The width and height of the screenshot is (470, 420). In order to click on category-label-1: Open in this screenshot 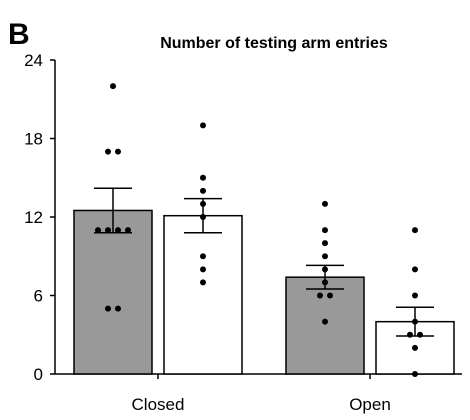, I will do `click(370, 404)`.